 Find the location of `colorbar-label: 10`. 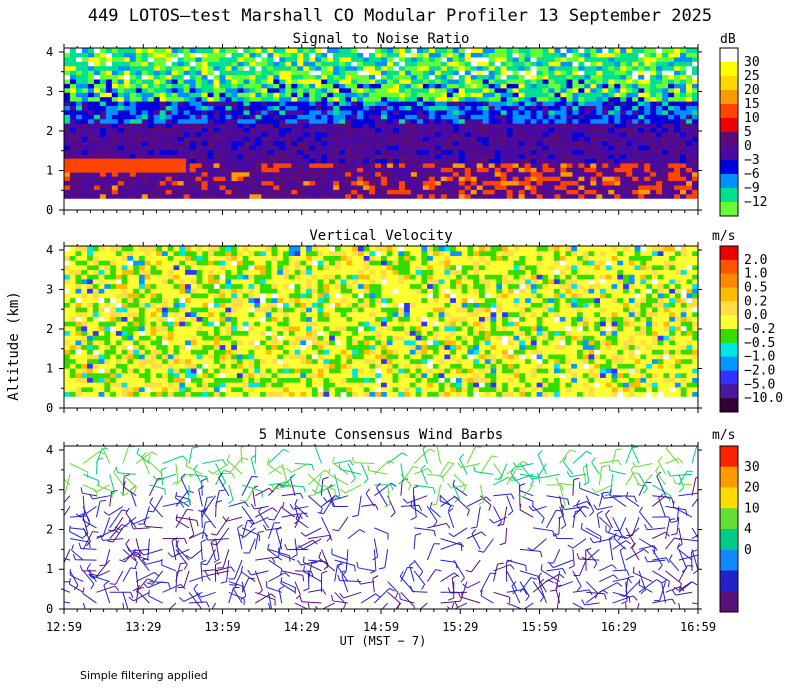

colorbar-label: 10 is located at coordinates (752, 118).